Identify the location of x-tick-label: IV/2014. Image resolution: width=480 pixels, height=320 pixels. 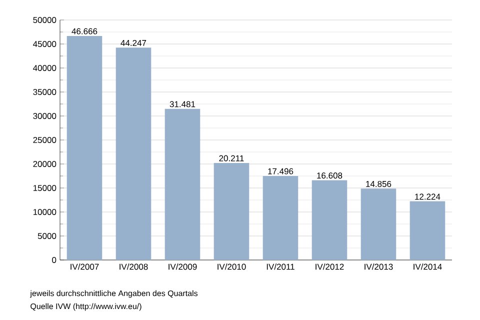
(428, 267).